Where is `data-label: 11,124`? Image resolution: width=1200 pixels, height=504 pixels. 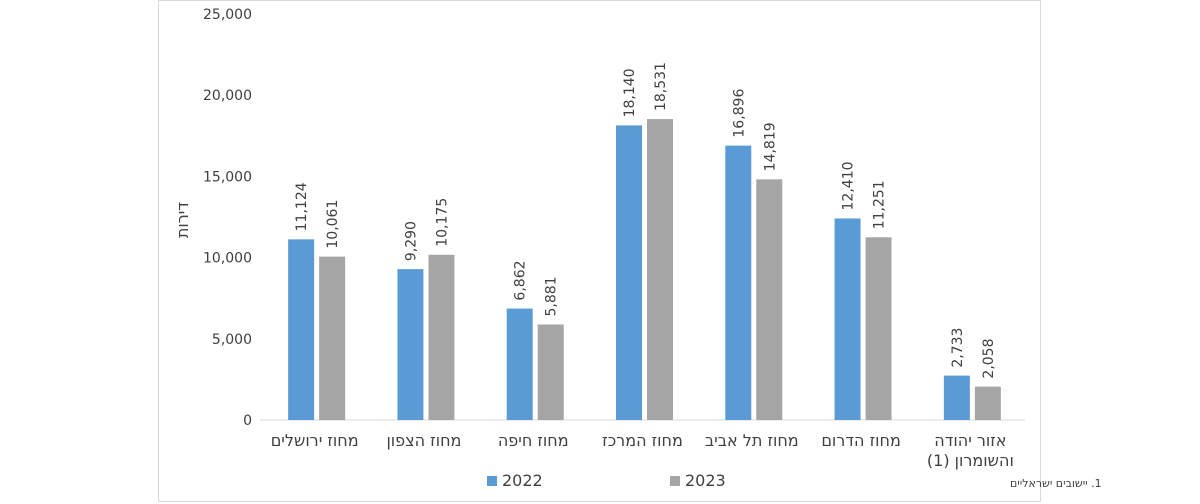
data-label: 11,124 is located at coordinates (302, 206).